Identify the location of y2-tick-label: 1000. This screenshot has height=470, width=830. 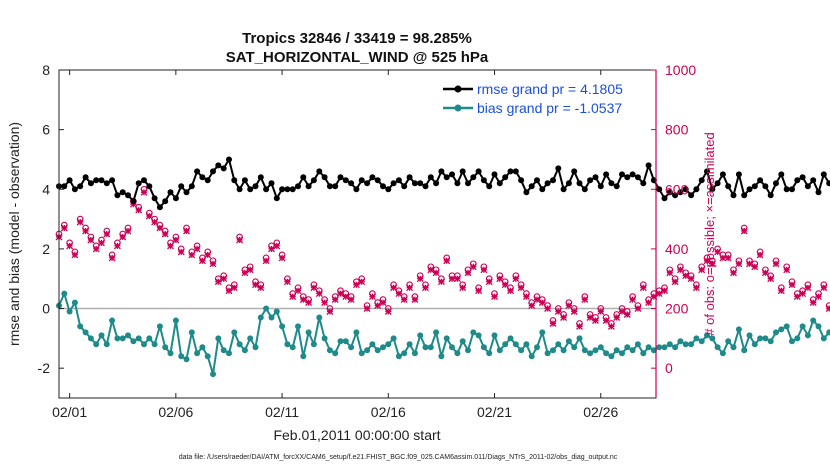
(680, 70).